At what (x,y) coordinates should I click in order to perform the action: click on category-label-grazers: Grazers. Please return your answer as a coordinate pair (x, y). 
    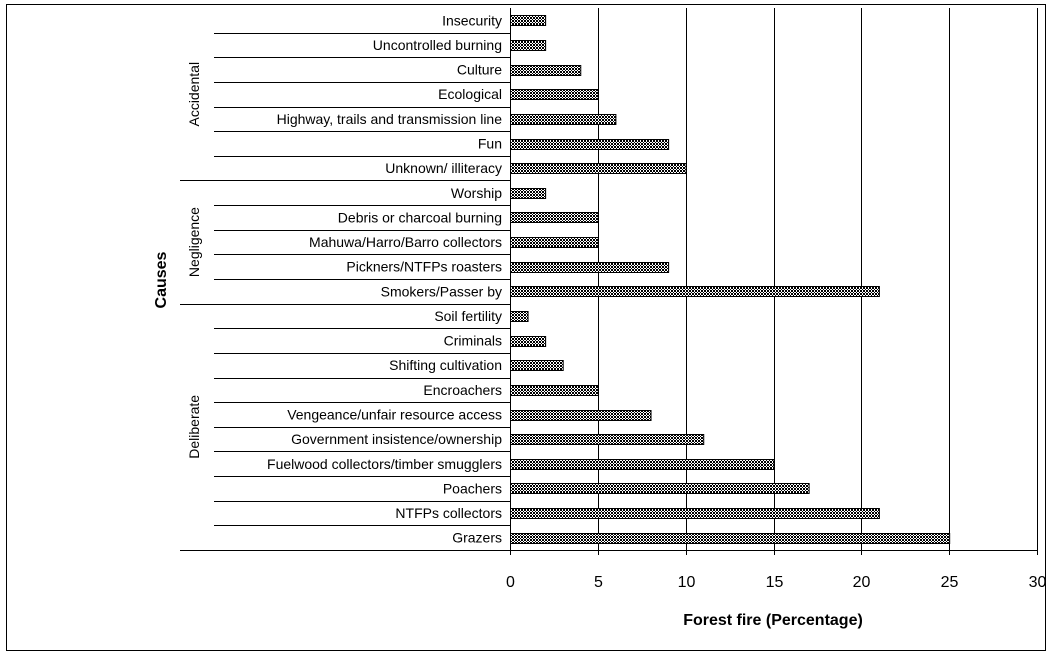
    Looking at the image, I should click on (477, 538).